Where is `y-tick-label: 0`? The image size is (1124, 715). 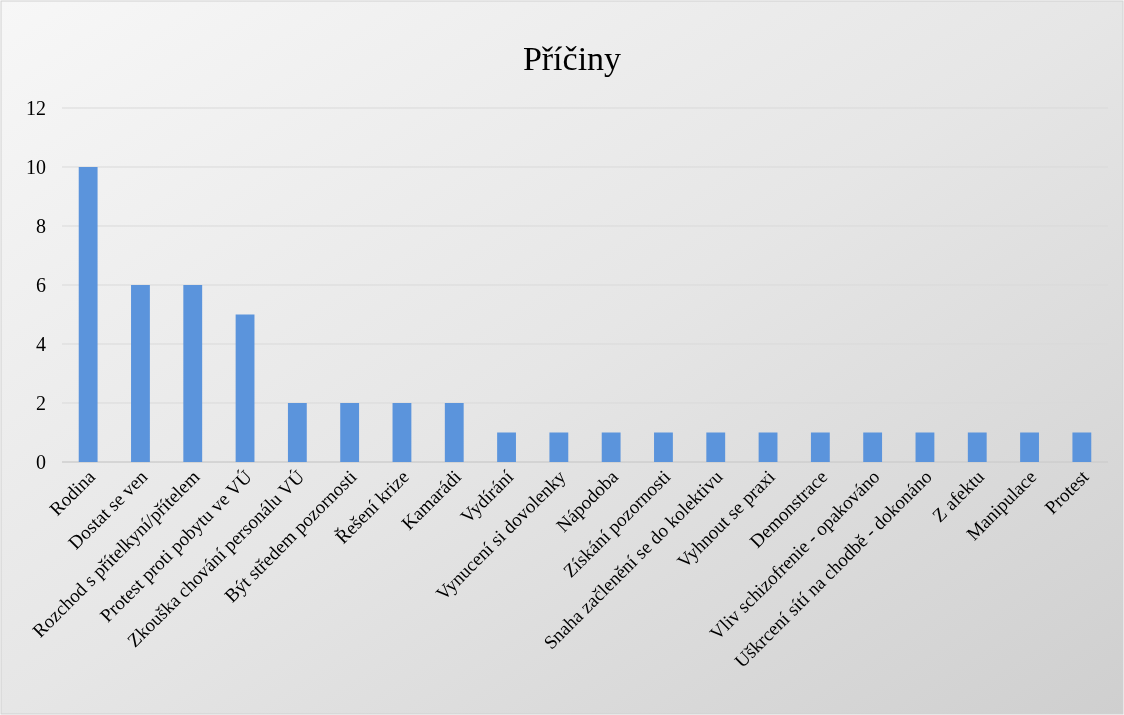
y-tick-label: 0 is located at coordinates (41, 462).